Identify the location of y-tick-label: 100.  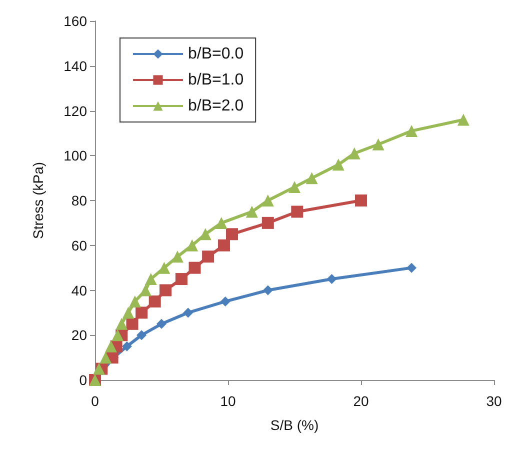
(76, 156).